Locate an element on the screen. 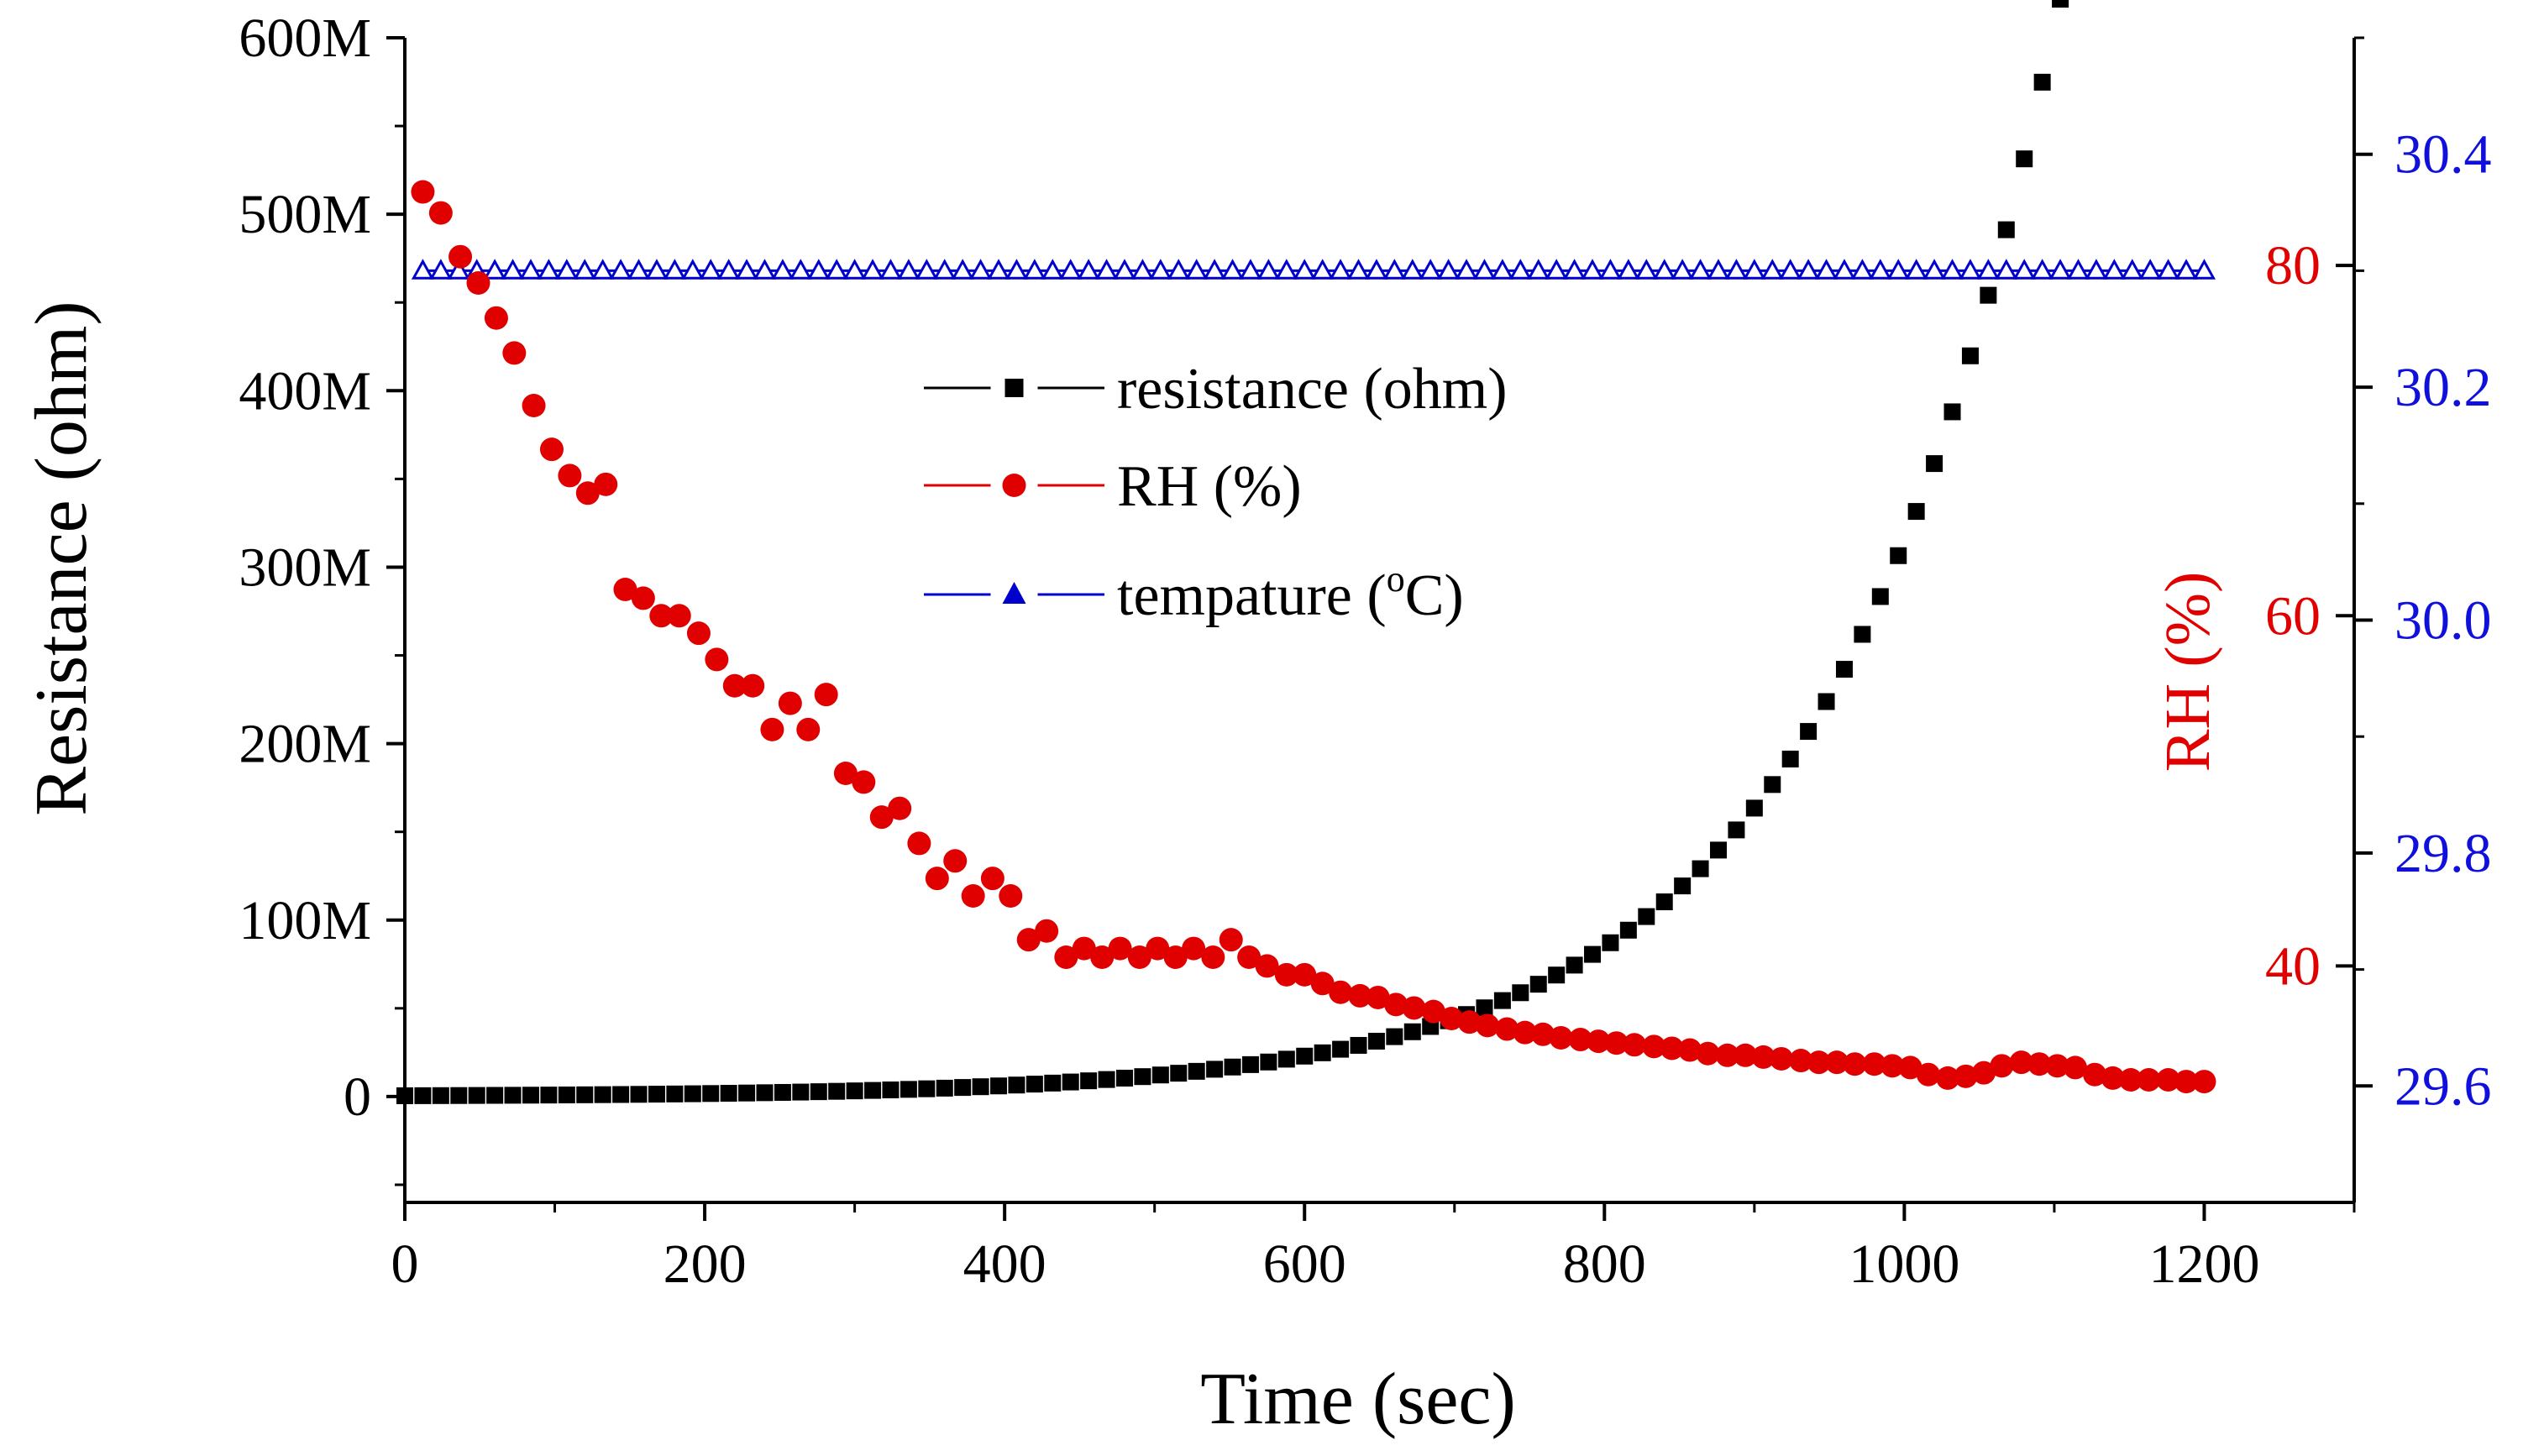 The height and width of the screenshot is (1456, 2544). x-axis-title: Time (sec) is located at coordinates (1358, 1399).